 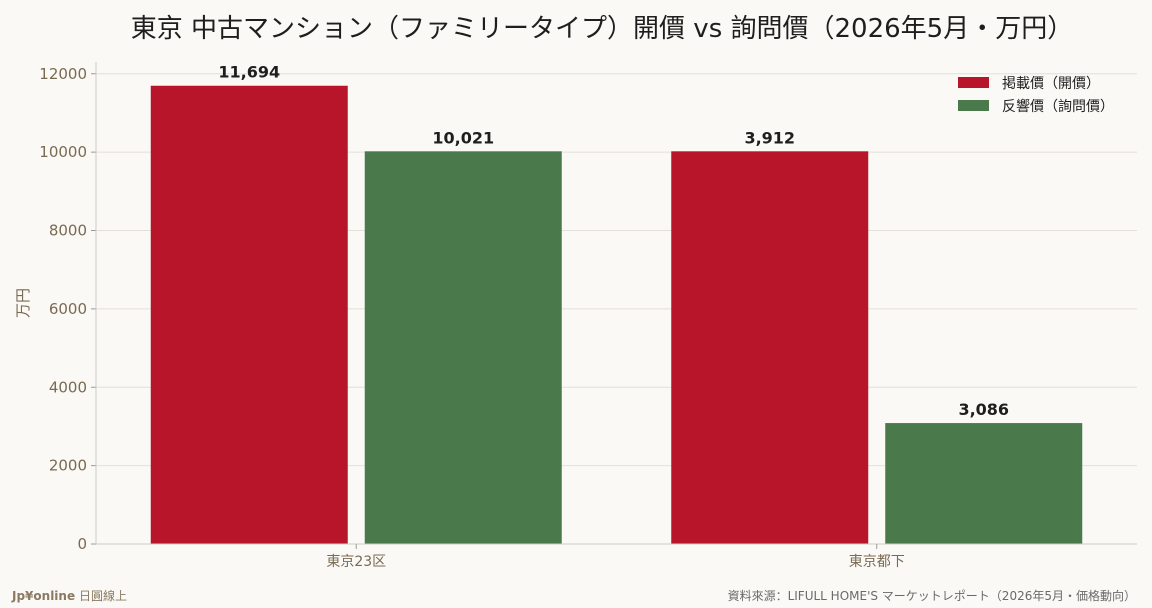 What do you see at coordinates (102, 596) in the screenshot?
I see `brand-suffix: 日圓線上` at bounding box center [102, 596].